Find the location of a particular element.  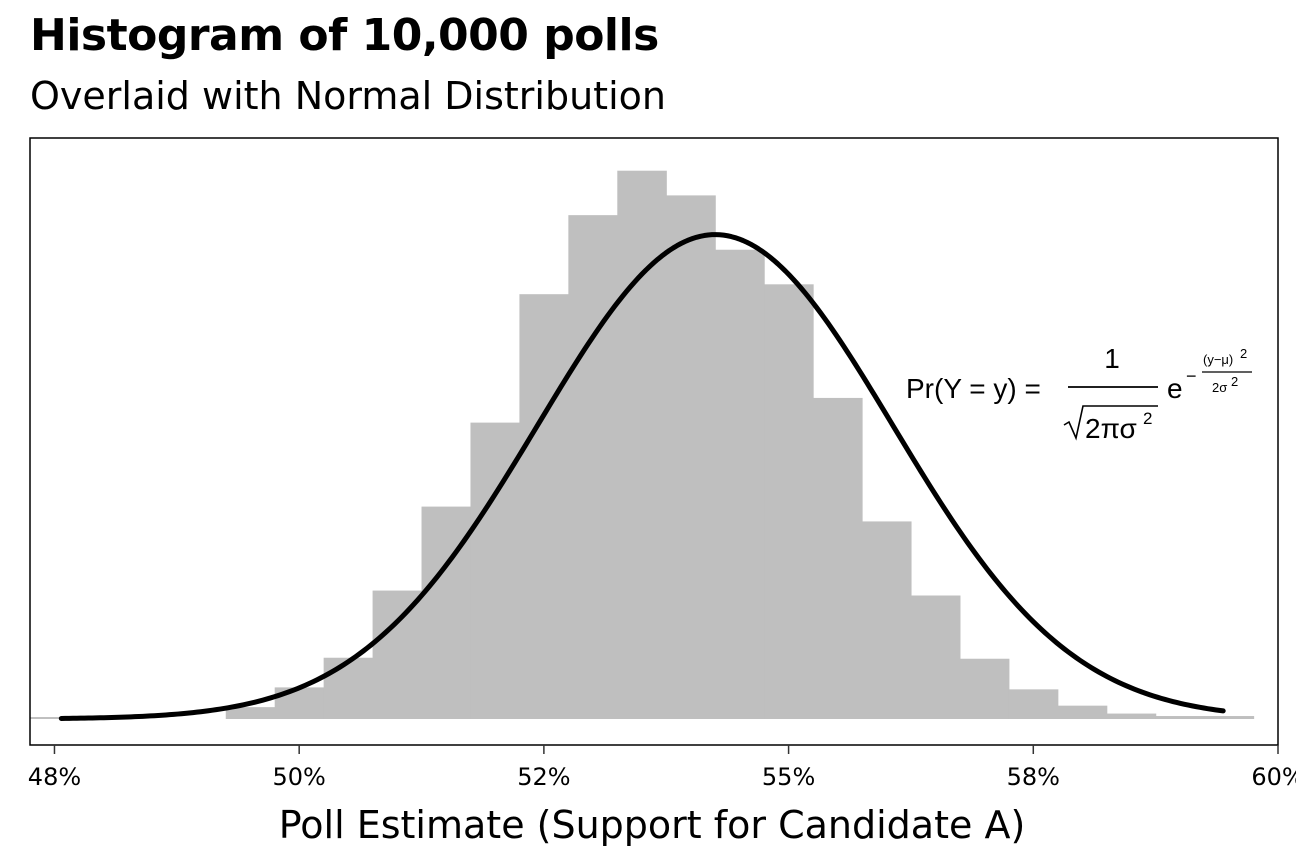

x-tick-label: 60% is located at coordinates (1273, 777).